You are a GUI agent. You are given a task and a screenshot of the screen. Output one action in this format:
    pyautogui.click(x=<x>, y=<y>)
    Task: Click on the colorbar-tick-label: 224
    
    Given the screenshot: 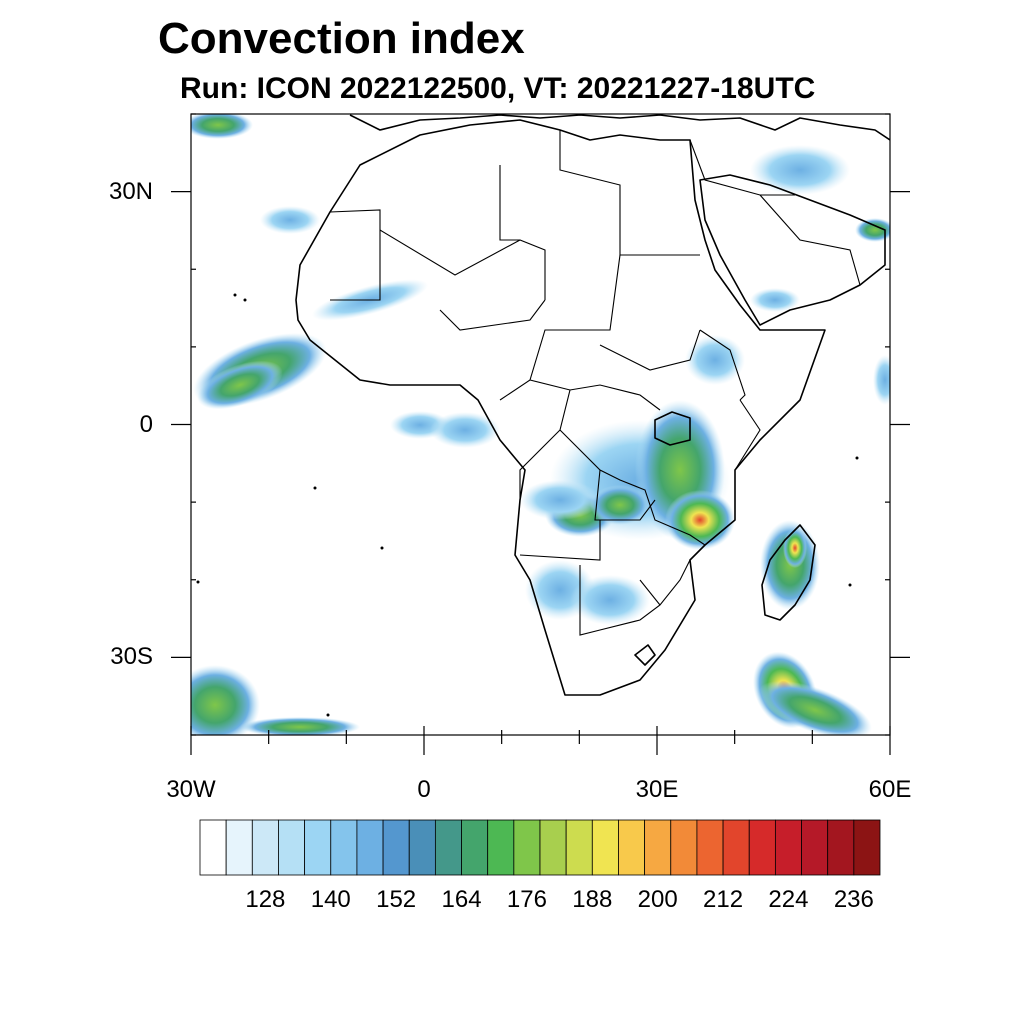 What is the action you would take?
    pyautogui.click(x=788, y=899)
    